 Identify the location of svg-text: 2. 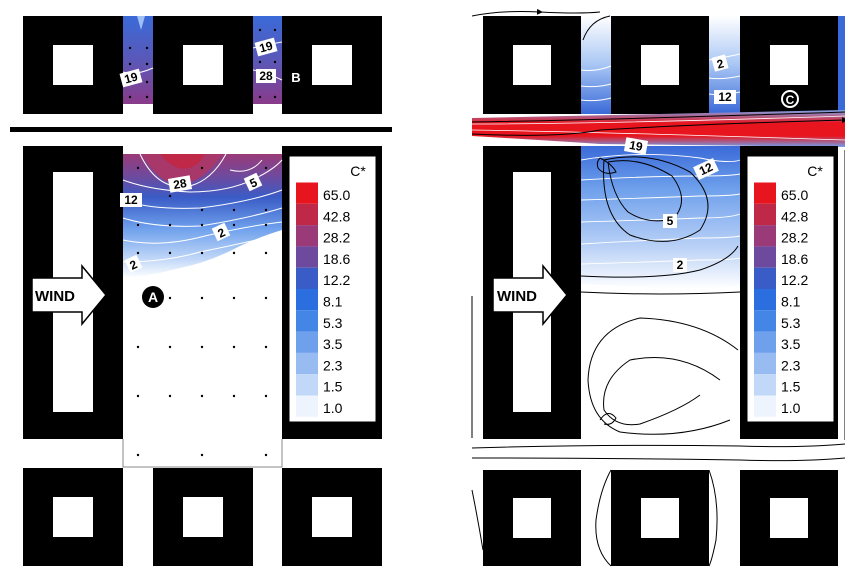
(720, 63).